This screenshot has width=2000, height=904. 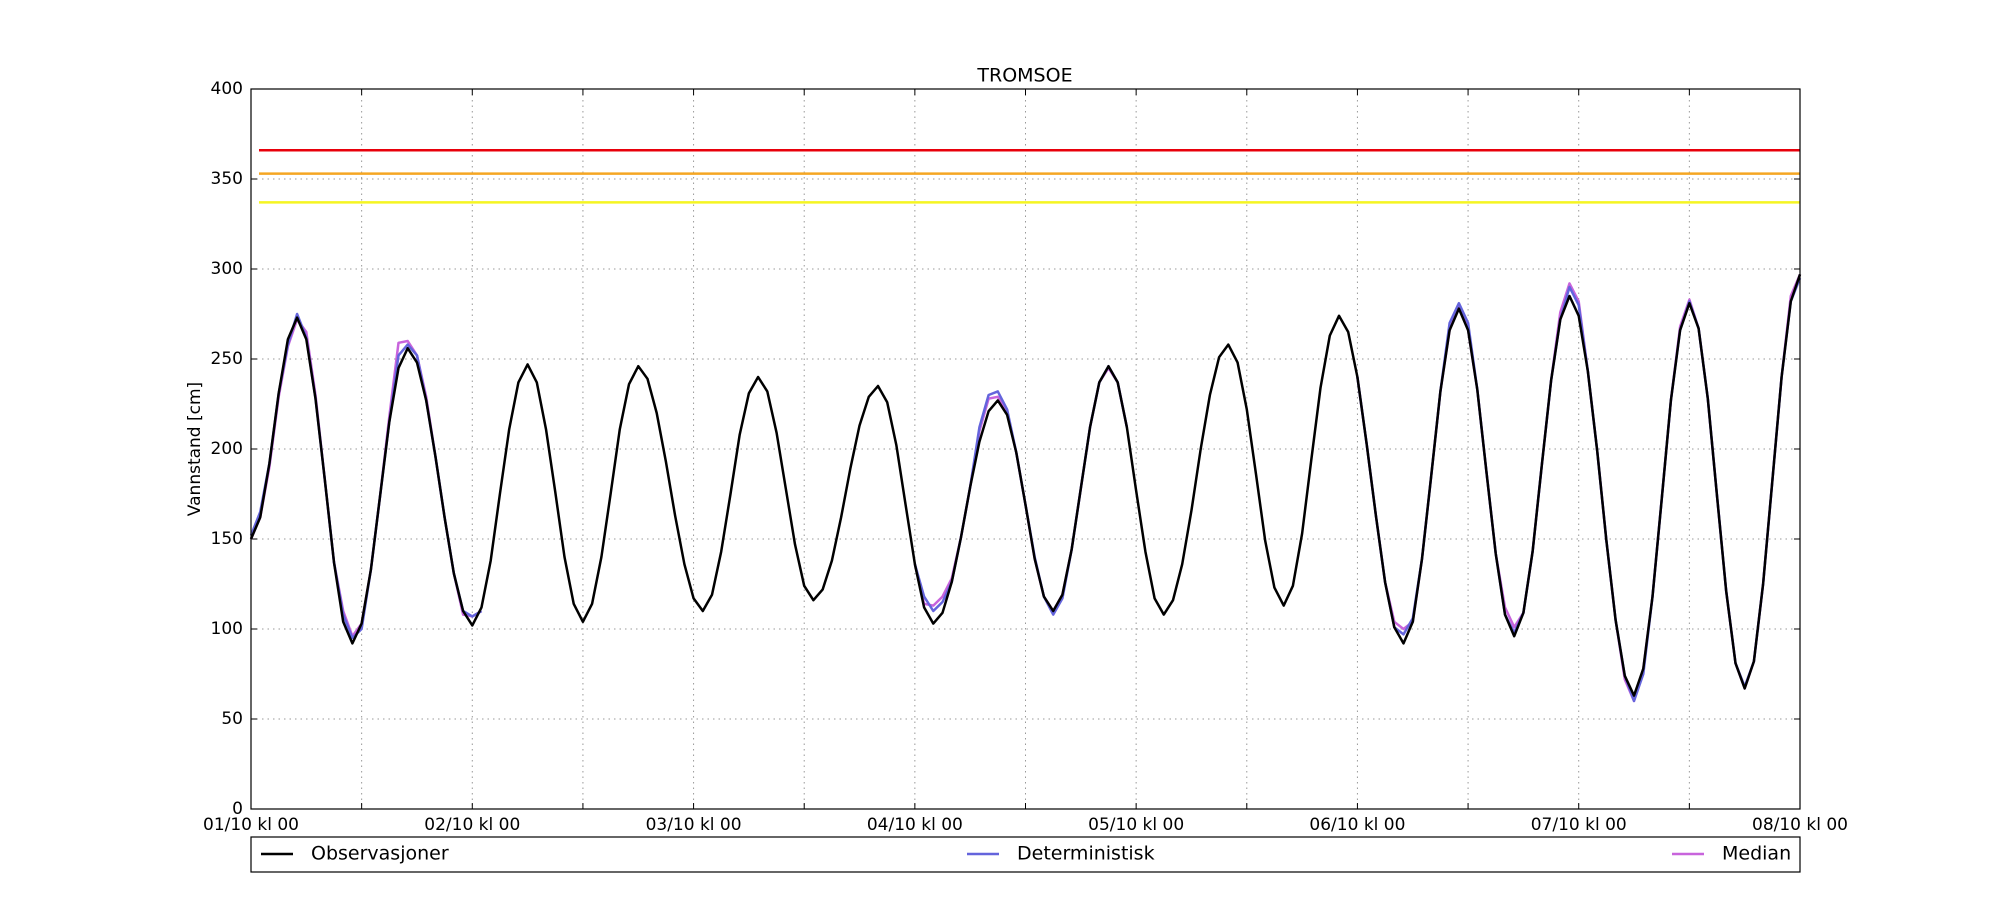 What do you see at coordinates (227, 179) in the screenshot?
I see `y-tick-label: 350` at bounding box center [227, 179].